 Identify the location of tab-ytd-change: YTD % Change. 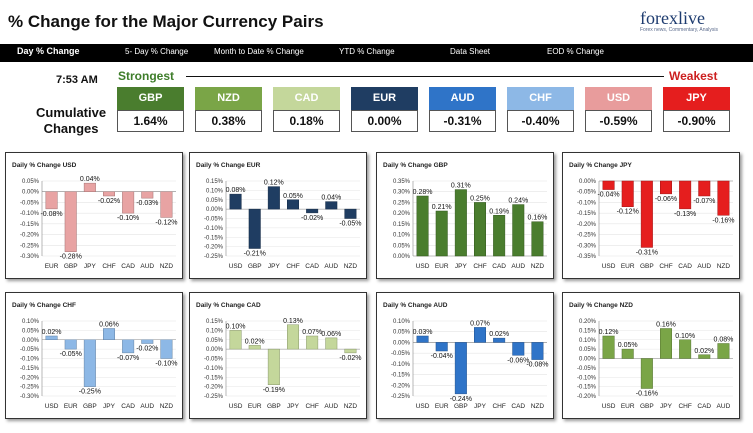
(367, 51).